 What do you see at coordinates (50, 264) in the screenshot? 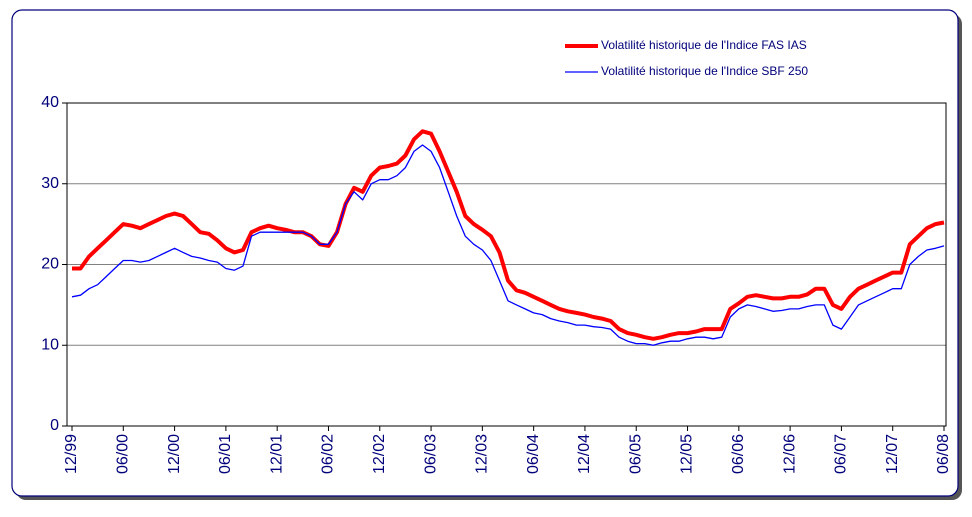
I see `y-tick-label: 20` at bounding box center [50, 264].